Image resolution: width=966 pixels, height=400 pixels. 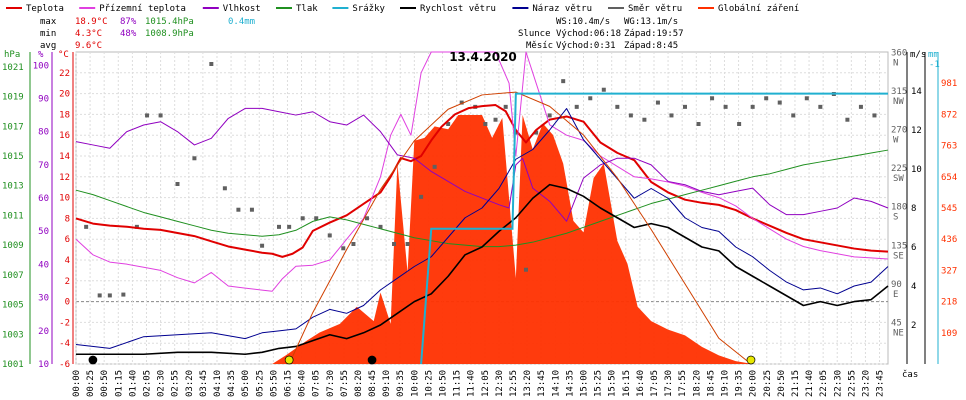 What do you see at coordinates (528, 383) in the screenshot?
I see `time-tick-label: 13:20` at bounding box center [528, 383].